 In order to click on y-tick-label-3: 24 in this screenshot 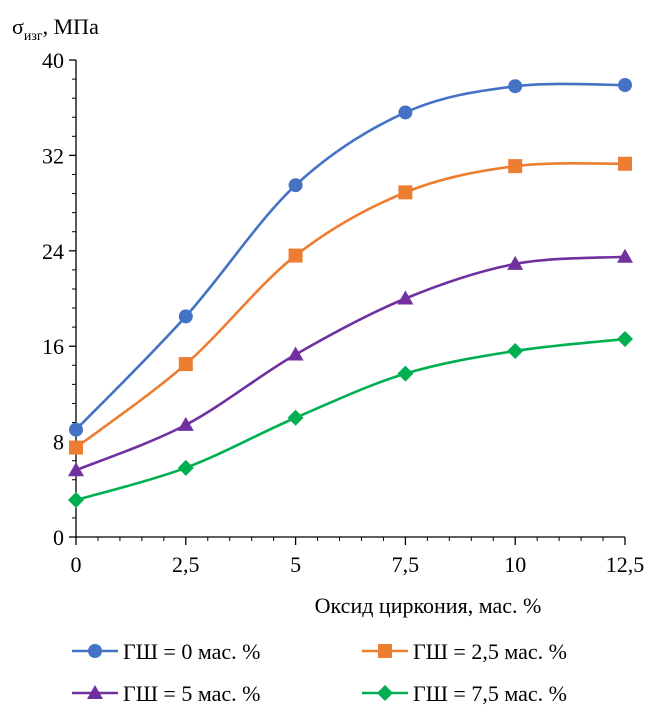, I will do `click(53, 251)`.